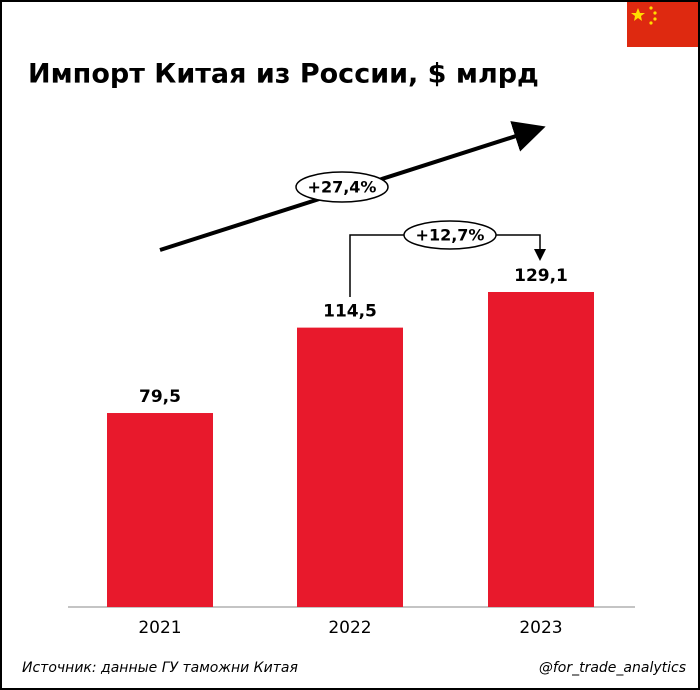  I want to click on value-label: 114,5, so click(350, 312).